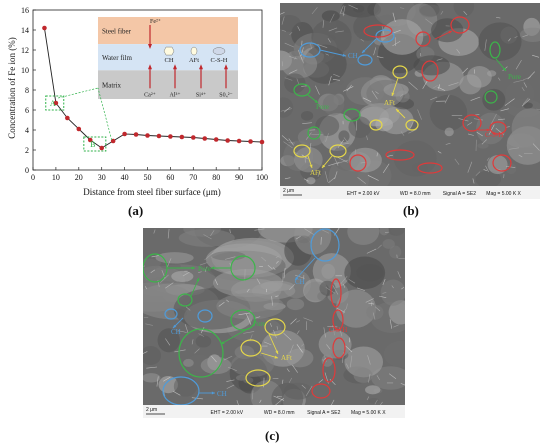 This screenshot has height=448, width=550. Describe the element at coordinates (27, 150) in the screenshot. I see `y-tick-label: 2` at that location.